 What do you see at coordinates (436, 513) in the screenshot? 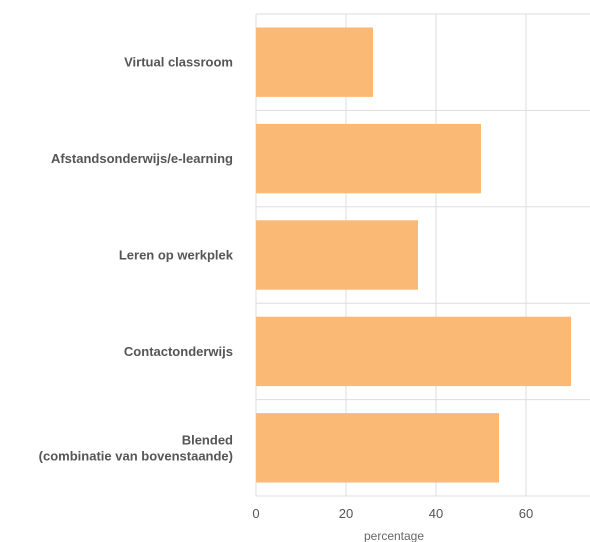
I see `x-tick-label: 40` at bounding box center [436, 513].